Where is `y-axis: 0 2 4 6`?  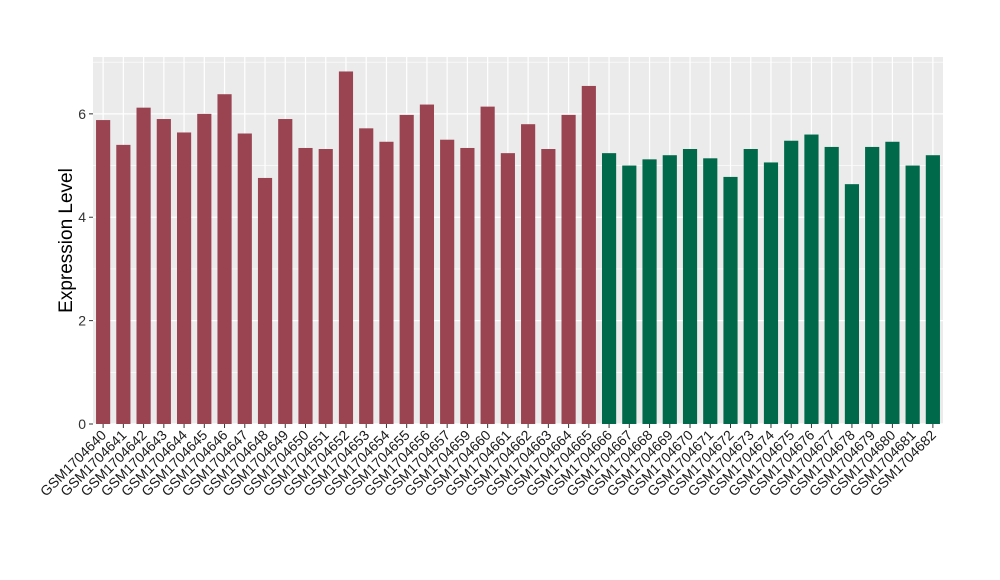
y-axis: 0 2 4 6 is located at coordinates (85, 269).